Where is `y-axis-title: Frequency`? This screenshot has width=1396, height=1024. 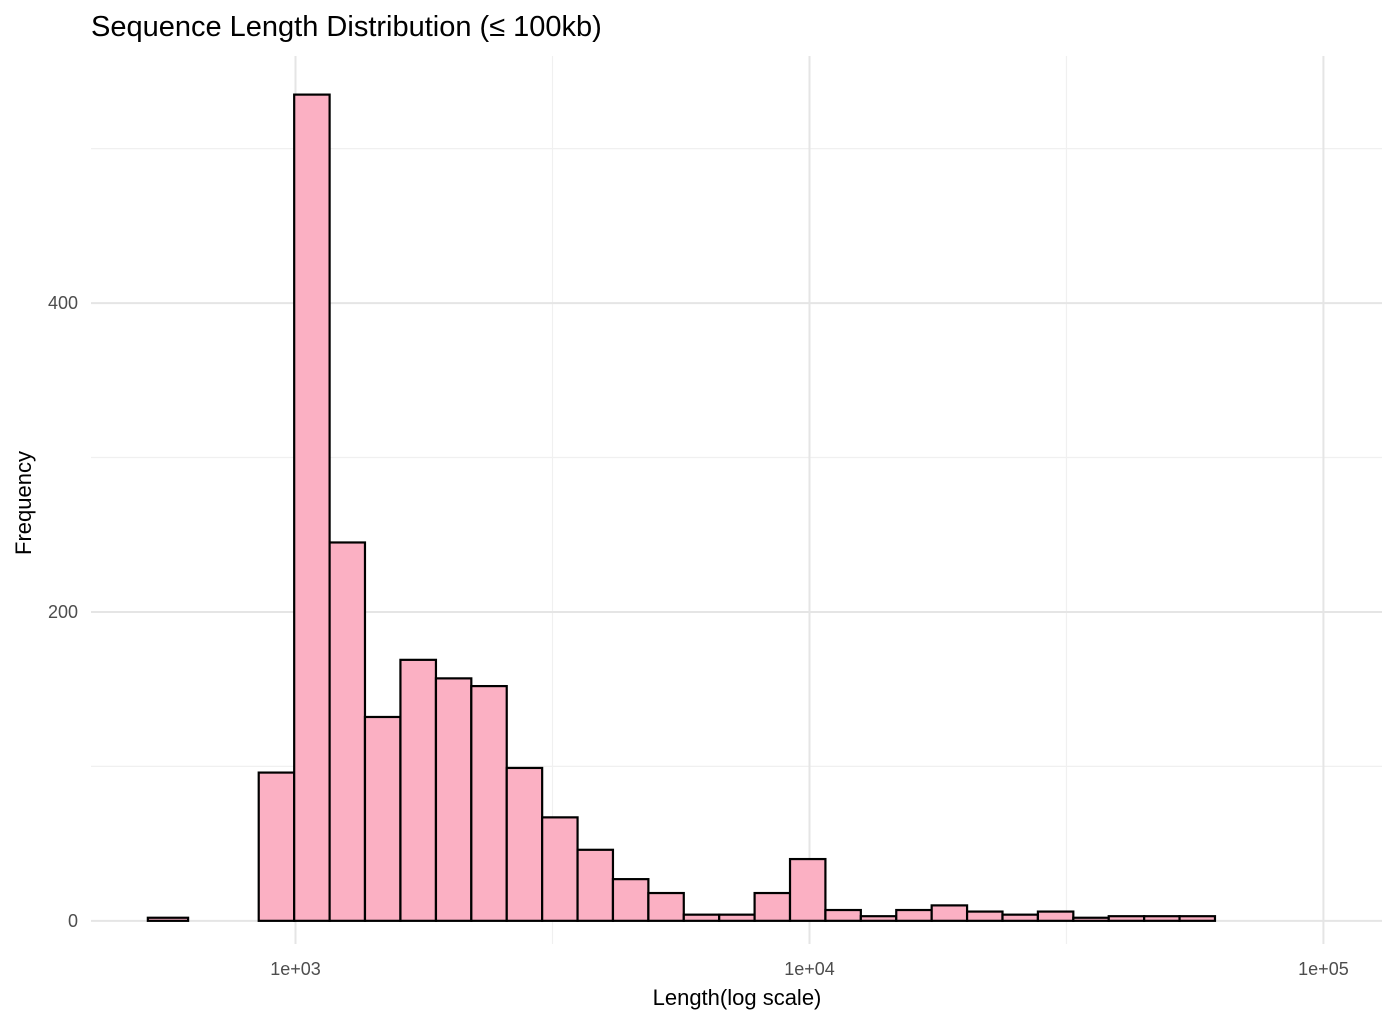
y-axis-title: Frequency is located at coordinates (23, 503).